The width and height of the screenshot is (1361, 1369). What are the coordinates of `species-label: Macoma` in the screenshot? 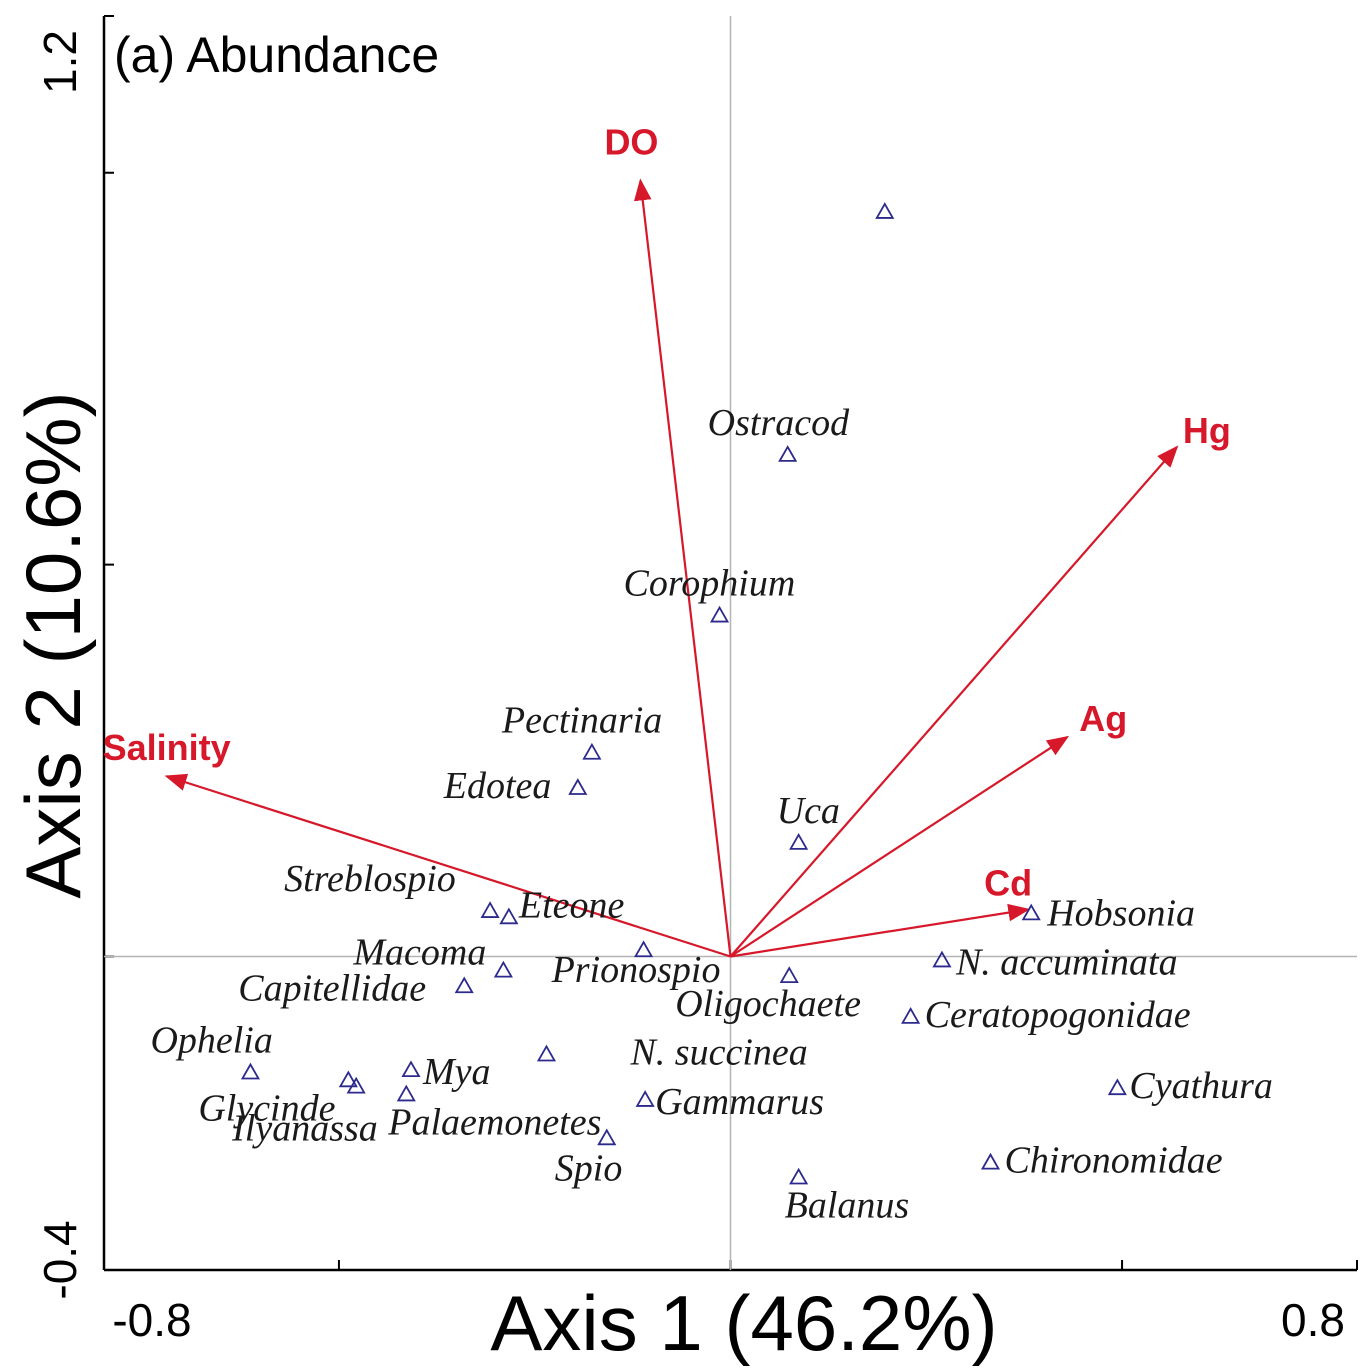 It's located at (419, 953).